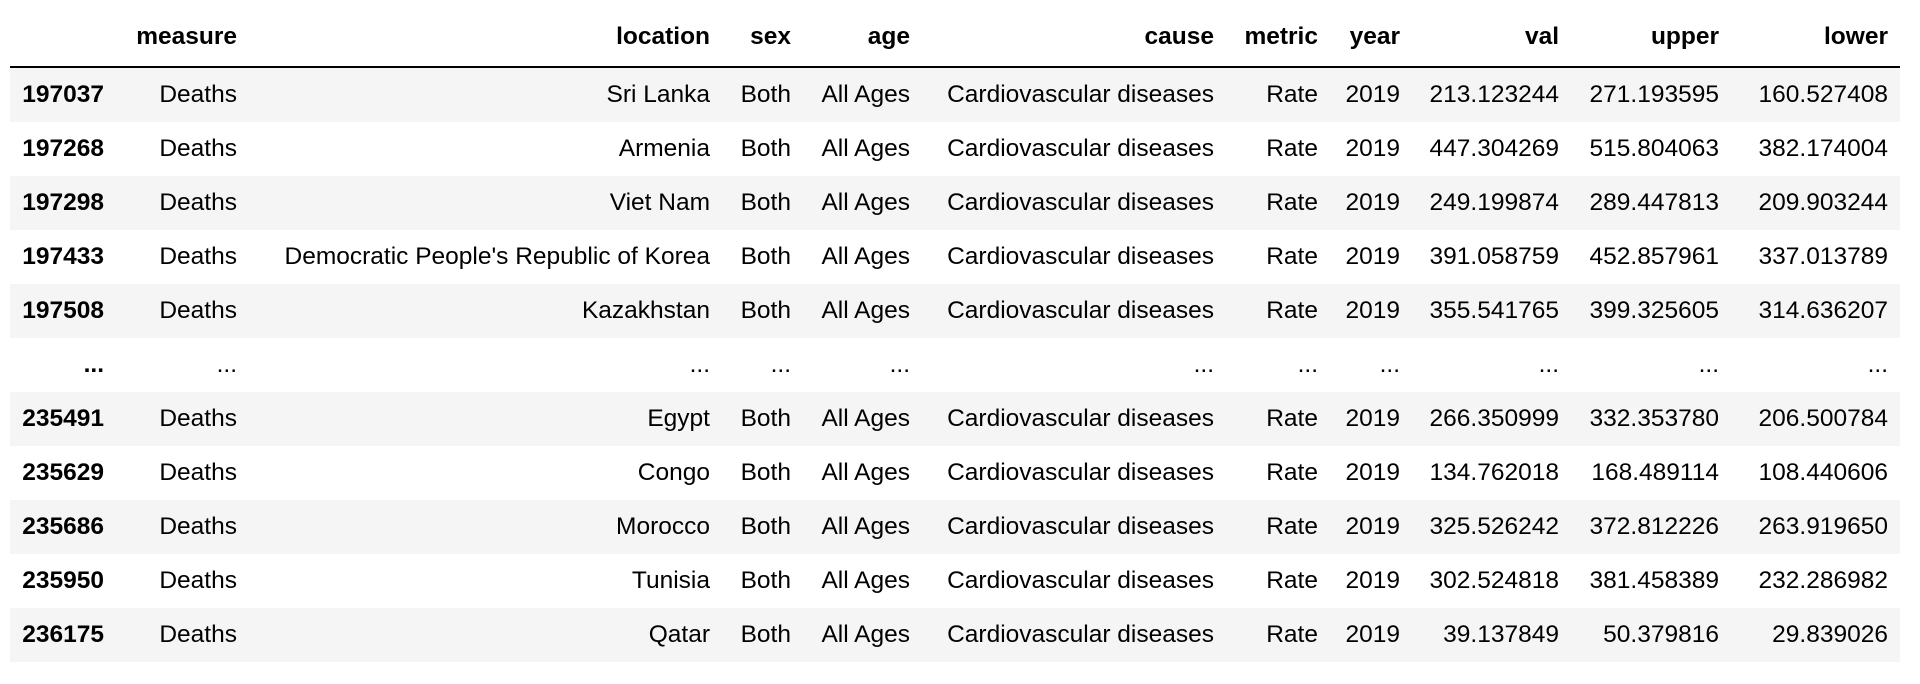 The width and height of the screenshot is (1920, 684). I want to click on cell-location: Democratic People's Republic of Korea, so click(497, 256).